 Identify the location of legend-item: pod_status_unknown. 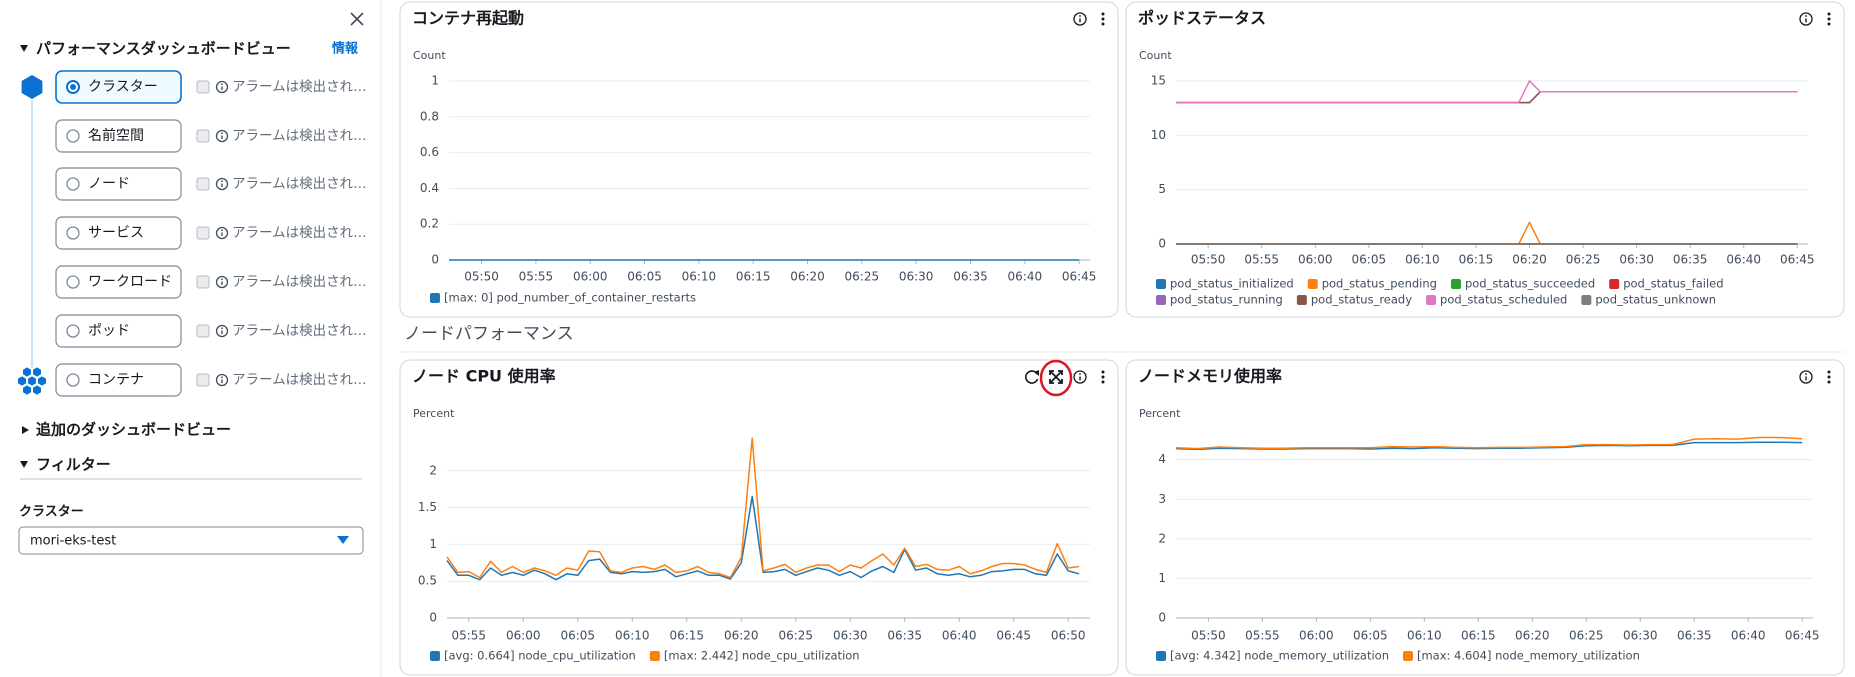
(1648, 300).